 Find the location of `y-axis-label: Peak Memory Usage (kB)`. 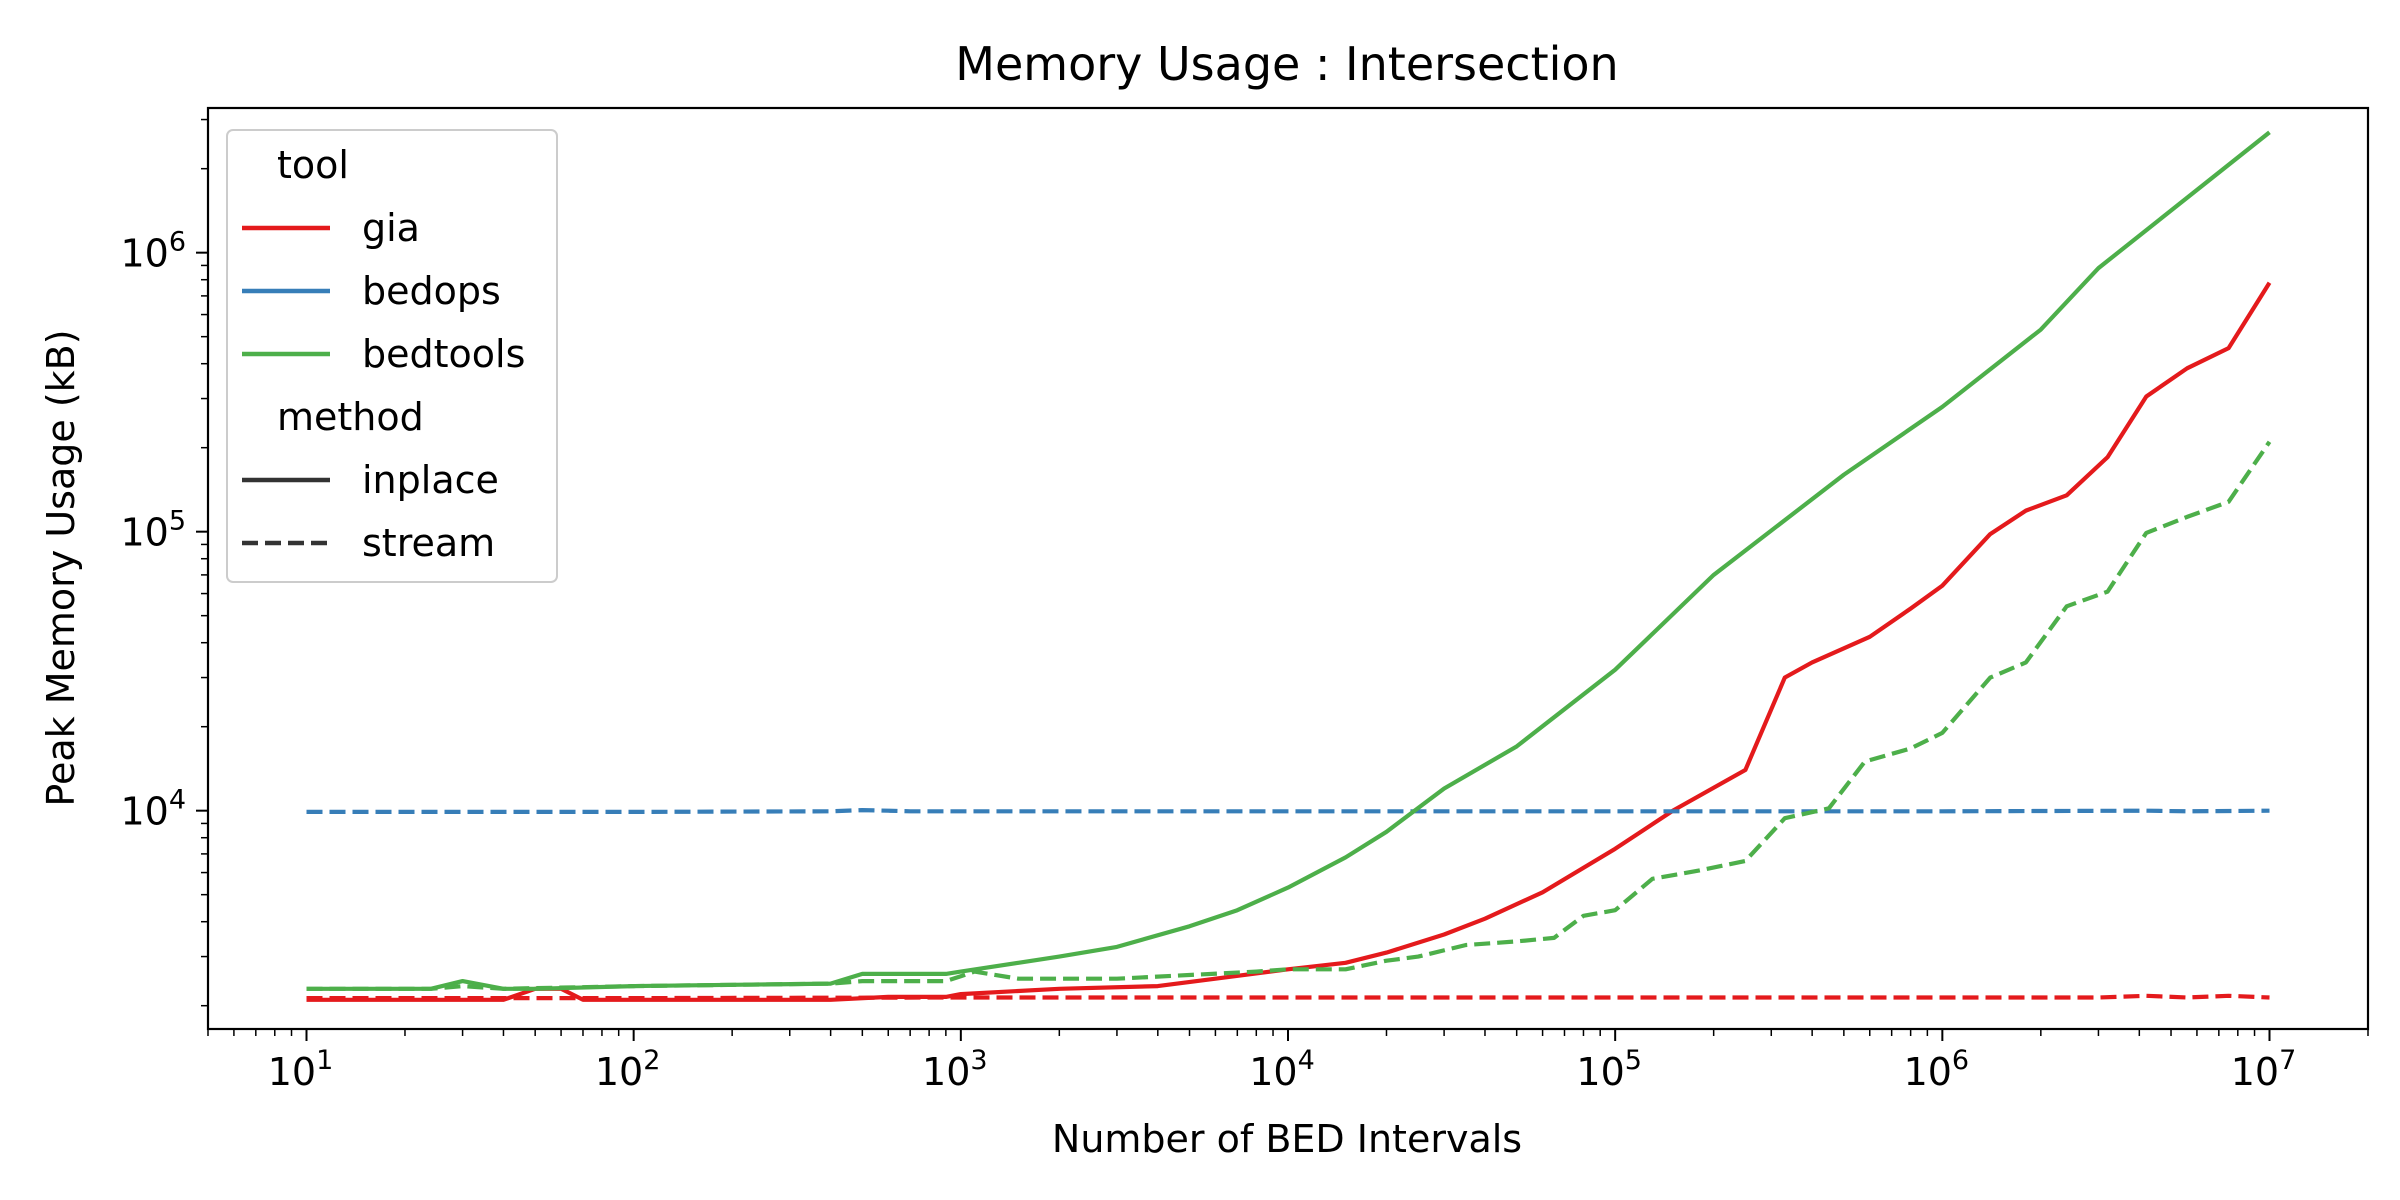

y-axis-label: Peak Memory Usage (kB) is located at coordinates (61, 567).